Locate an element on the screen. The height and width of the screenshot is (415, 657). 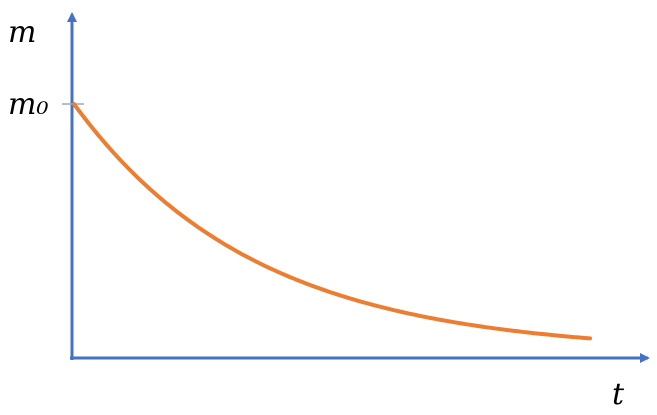
x-axis-label: t is located at coordinates (618, 394).